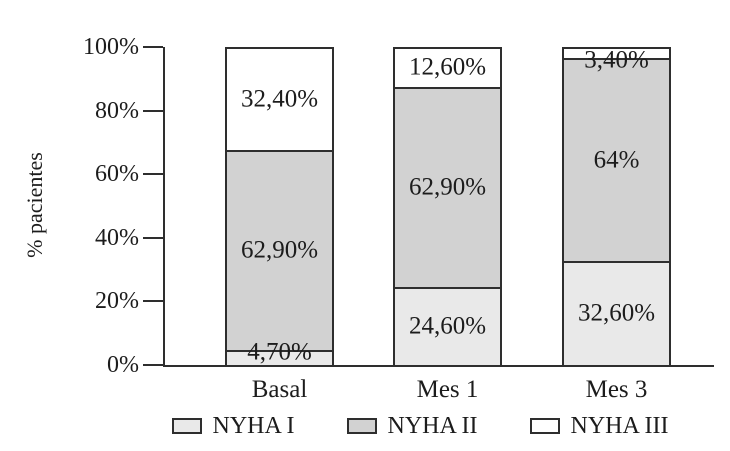 The width and height of the screenshot is (730, 451). I want to click on bar-basal: 4,70% 62,90% 32,40%, so click(279, 206).